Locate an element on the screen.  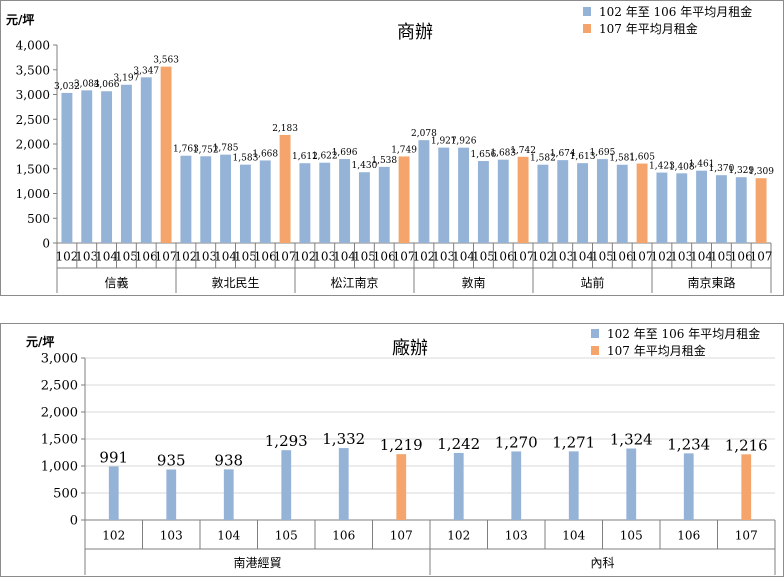
bar-value-label: 1,329 is located at coordinates (741, 171).